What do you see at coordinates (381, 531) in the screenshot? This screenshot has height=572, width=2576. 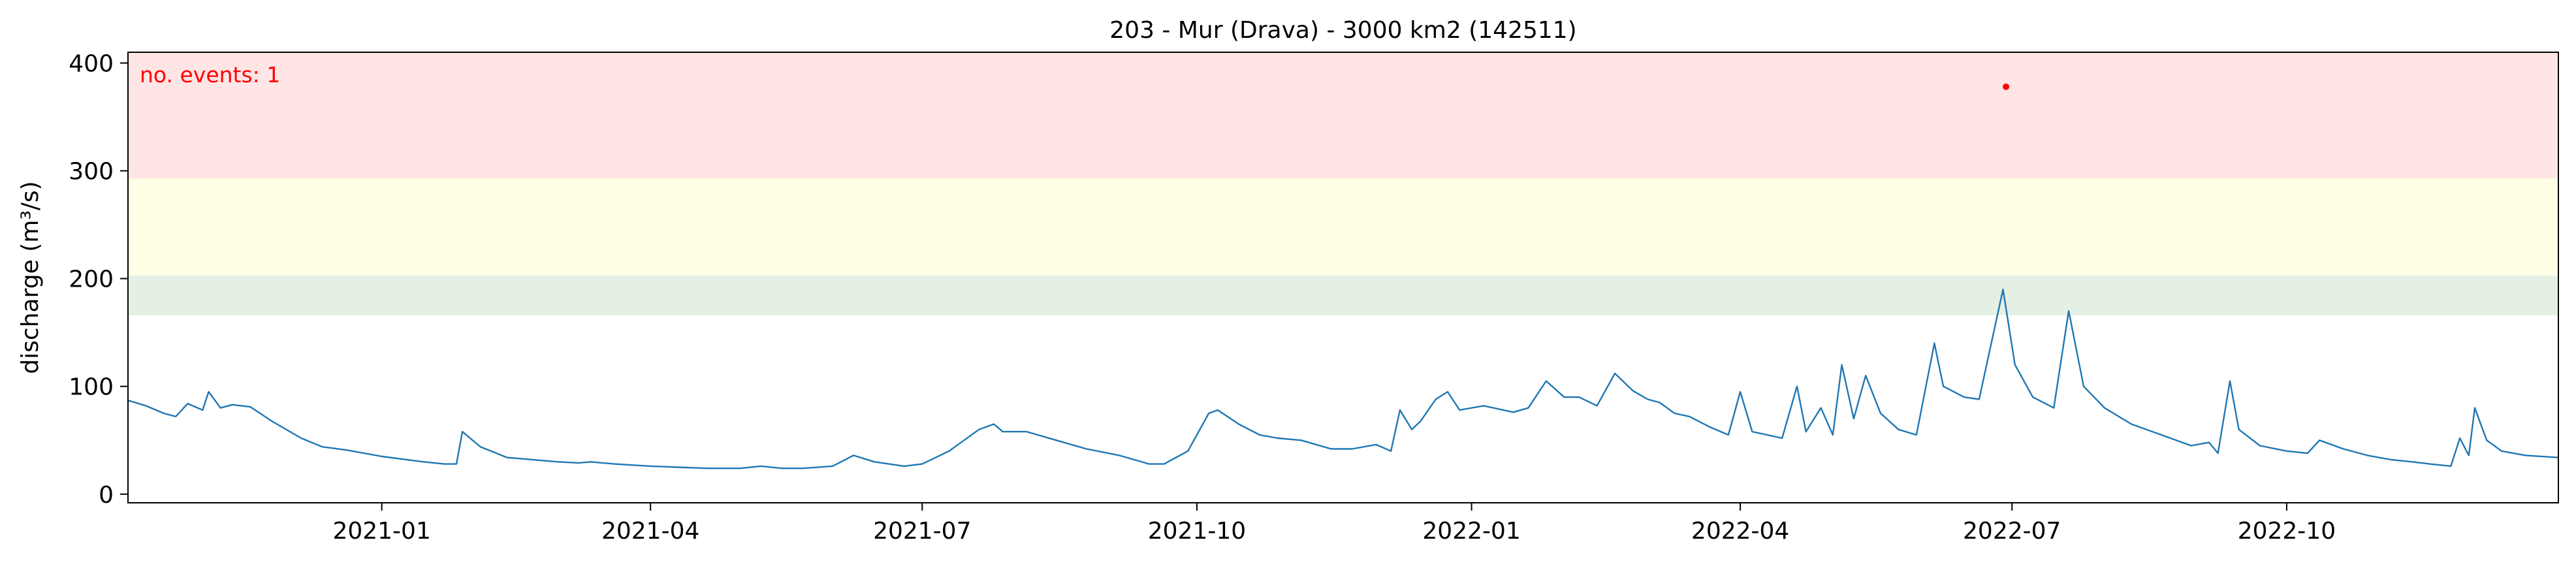 I see `x-tick-label-0: 2021-01` at bounding box center [381, 531].